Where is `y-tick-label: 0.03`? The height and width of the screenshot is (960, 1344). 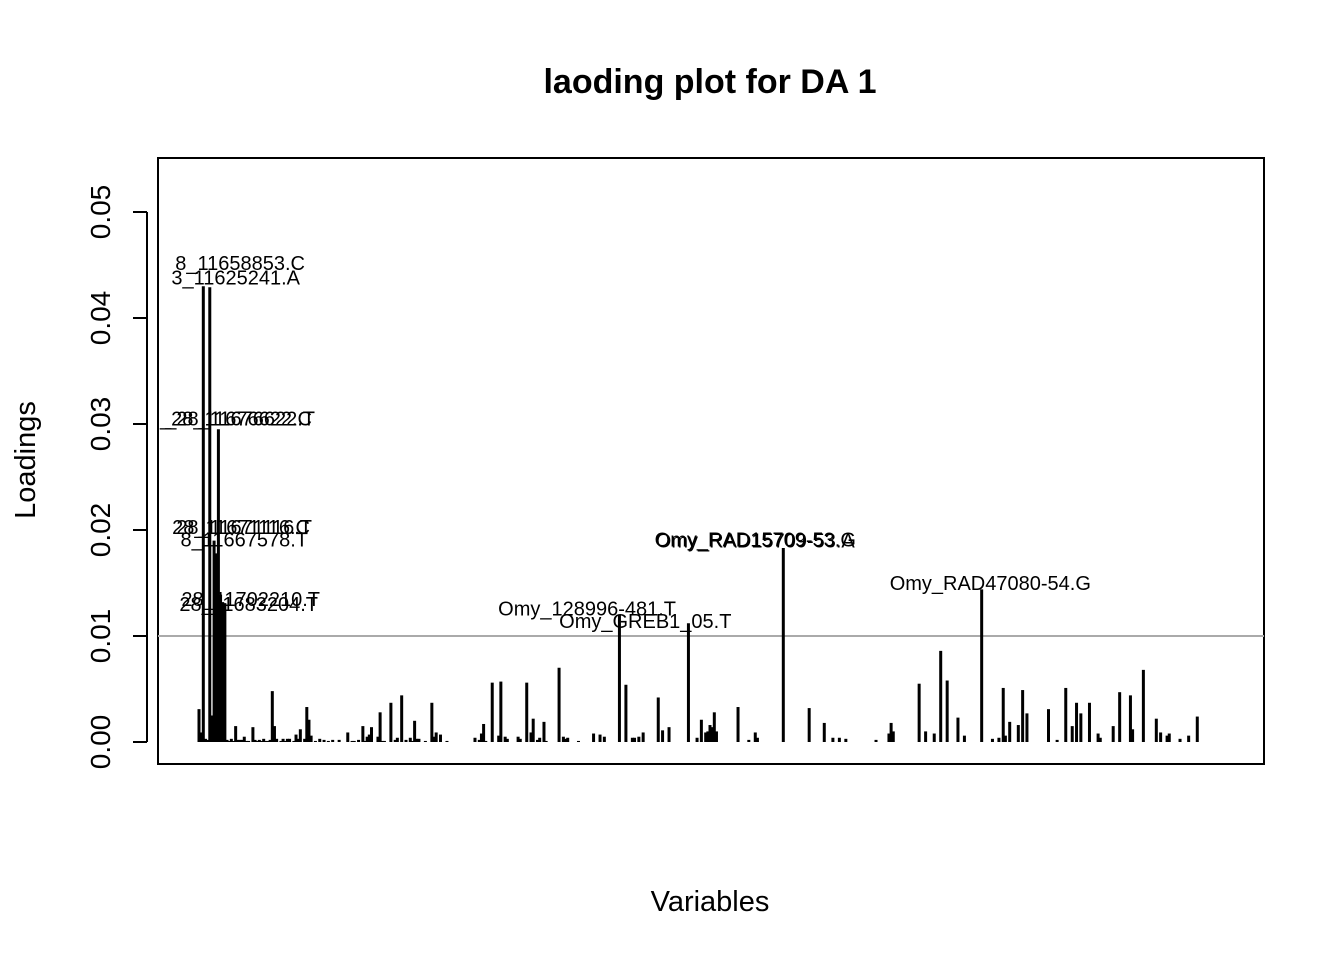
y-tick-label: 0.03 is located at coordinates (100, 424).